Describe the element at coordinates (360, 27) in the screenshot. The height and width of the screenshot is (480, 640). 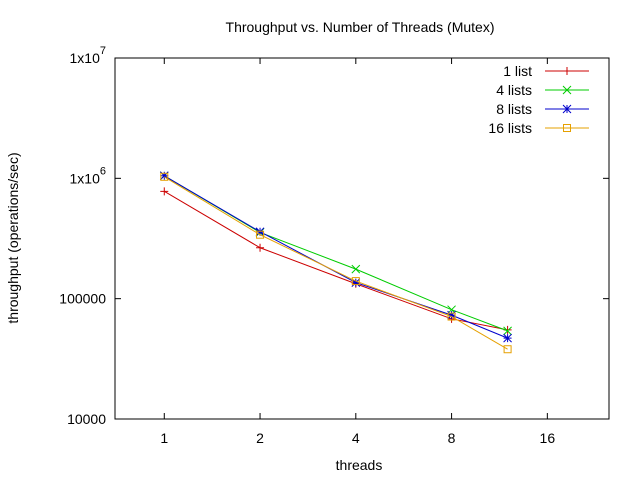
I see `chart-title: Throughput vs. Number of Threads (Mutex)` at that location.